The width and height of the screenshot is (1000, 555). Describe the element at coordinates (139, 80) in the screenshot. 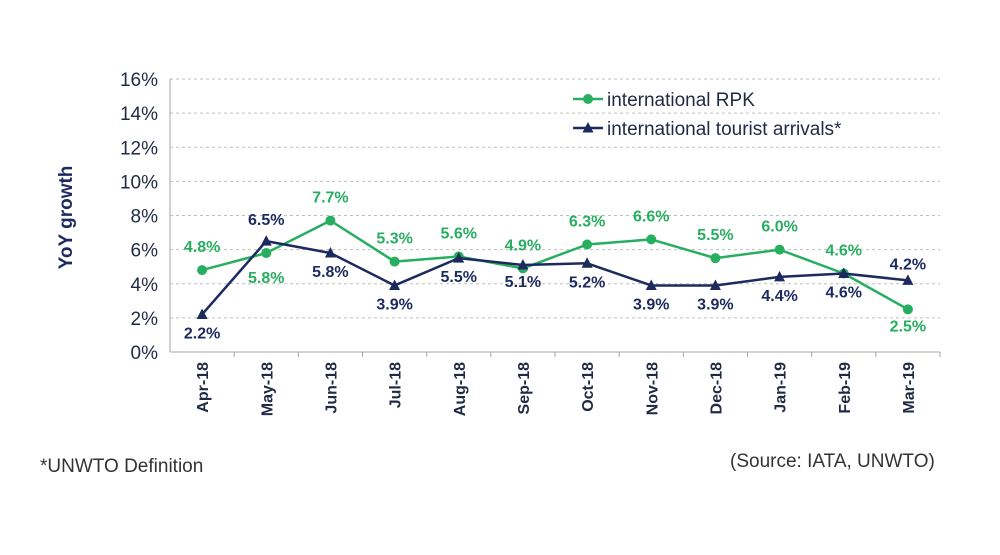

I see `y-tick-label: 16%` at that location.